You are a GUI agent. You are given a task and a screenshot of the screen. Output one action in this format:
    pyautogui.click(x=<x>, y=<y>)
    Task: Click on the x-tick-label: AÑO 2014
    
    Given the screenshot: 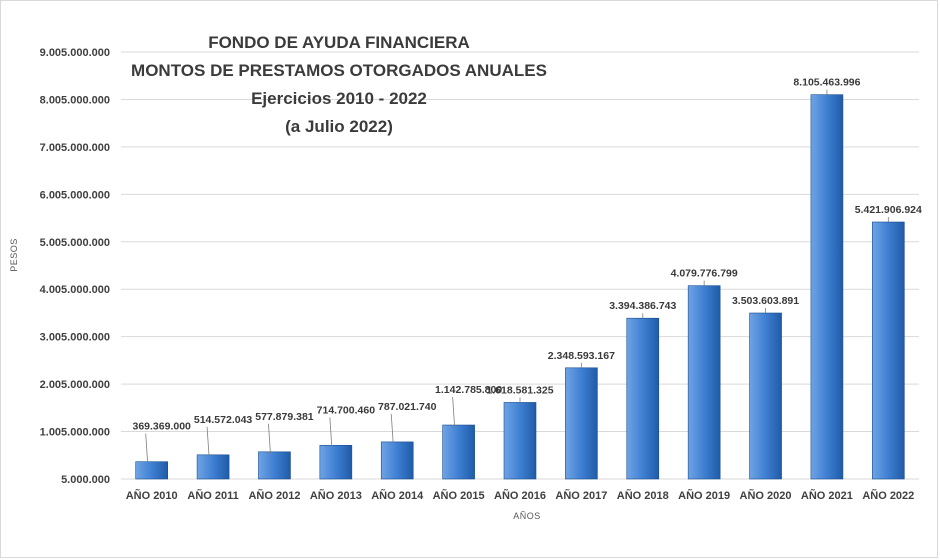 What is the action you would take?
    pyautogui.click(x=397, y=495)
    